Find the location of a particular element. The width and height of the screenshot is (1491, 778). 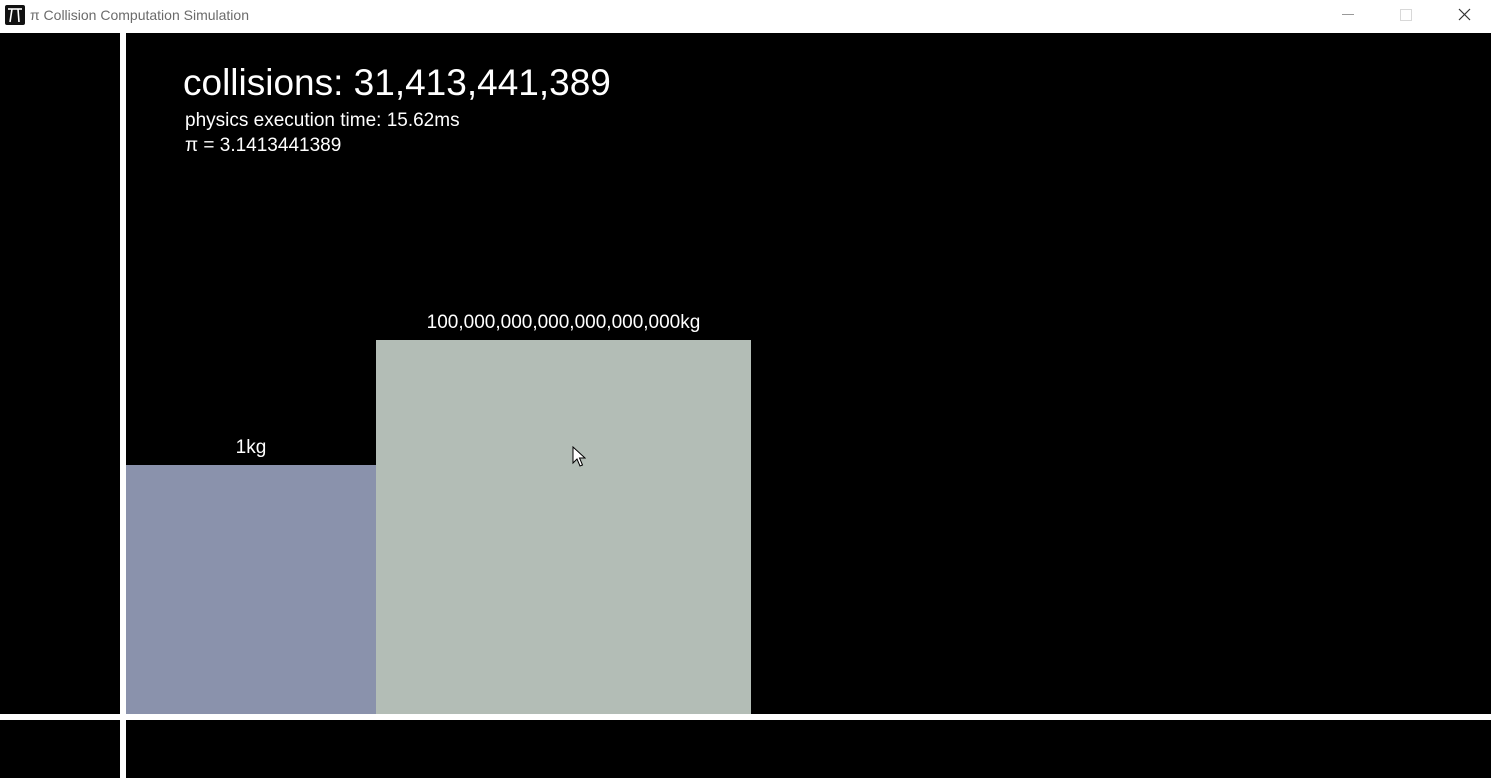

title-bar: π Collision Computation Simulation is located at coordinates (745, 16).